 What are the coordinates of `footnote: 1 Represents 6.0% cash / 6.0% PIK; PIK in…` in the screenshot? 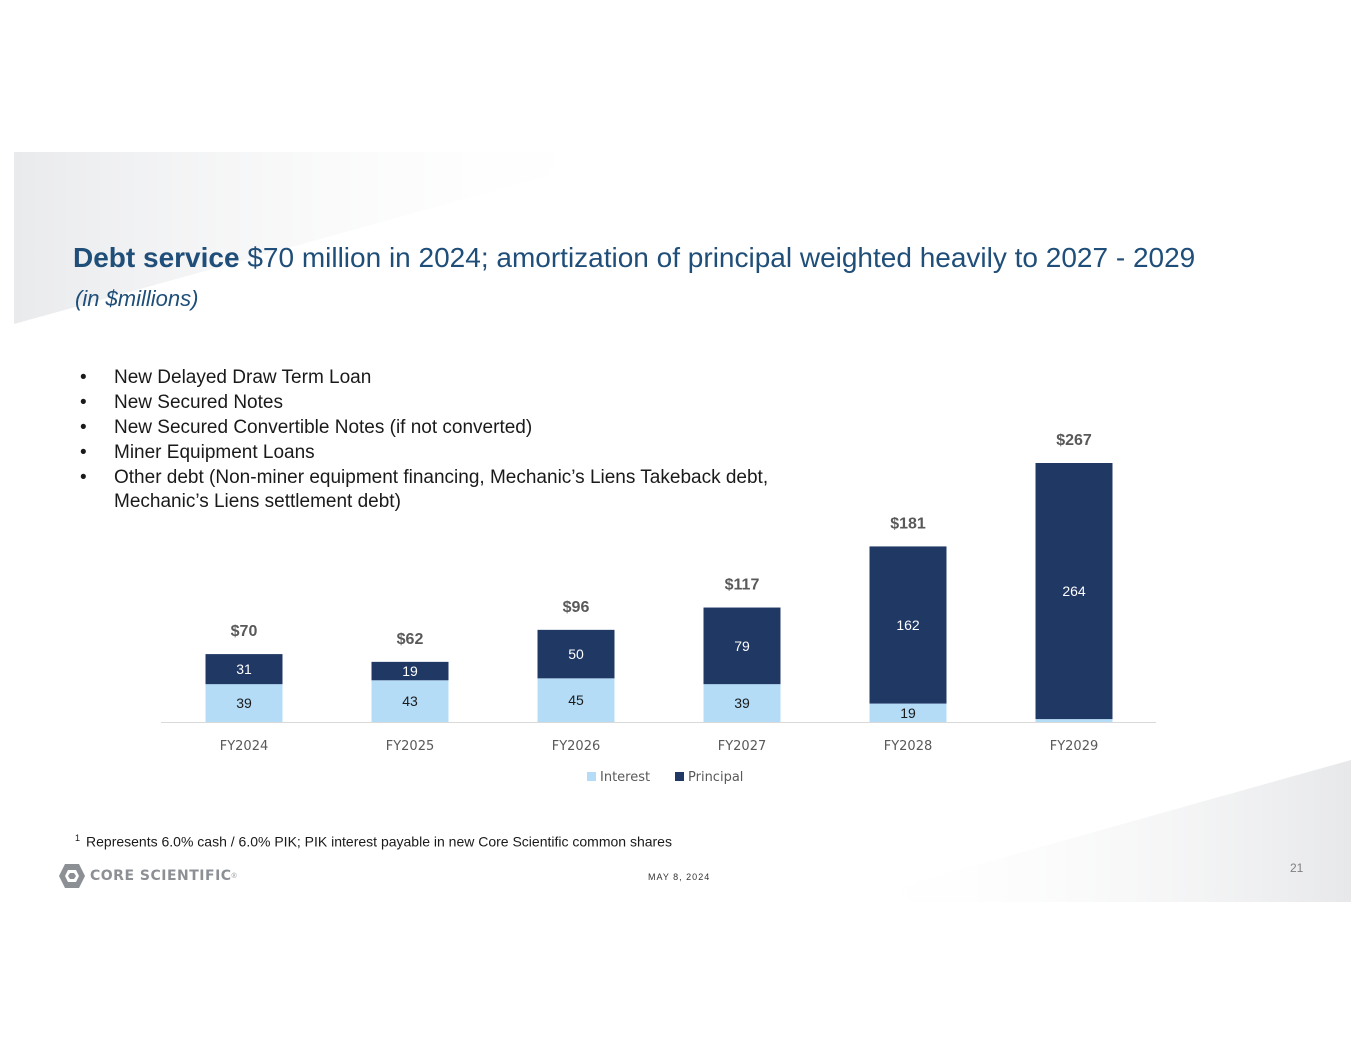 It's located at (373, 841).